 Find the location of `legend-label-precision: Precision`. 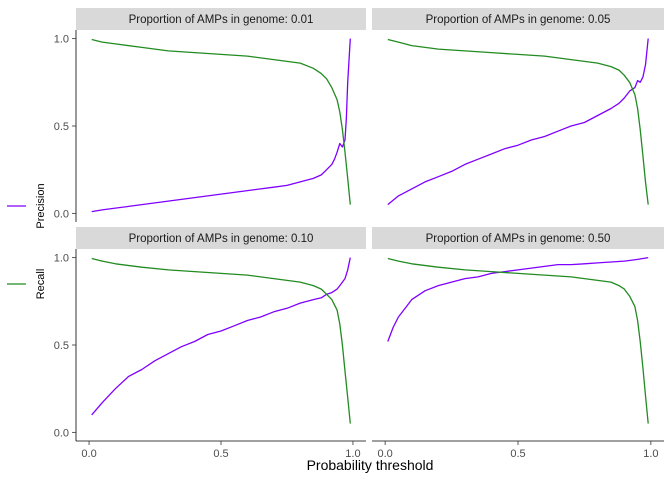

legend-label-precision: Precision is located at coordinates (41, 205).